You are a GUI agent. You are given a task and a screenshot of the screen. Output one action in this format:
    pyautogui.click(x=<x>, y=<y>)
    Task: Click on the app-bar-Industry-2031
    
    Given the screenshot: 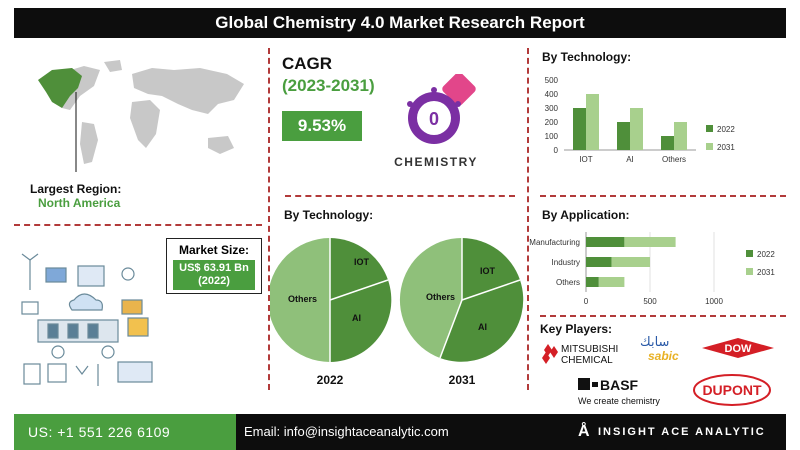 What is the action you would take?
    pyautogui.click(x=630, y=262)
    